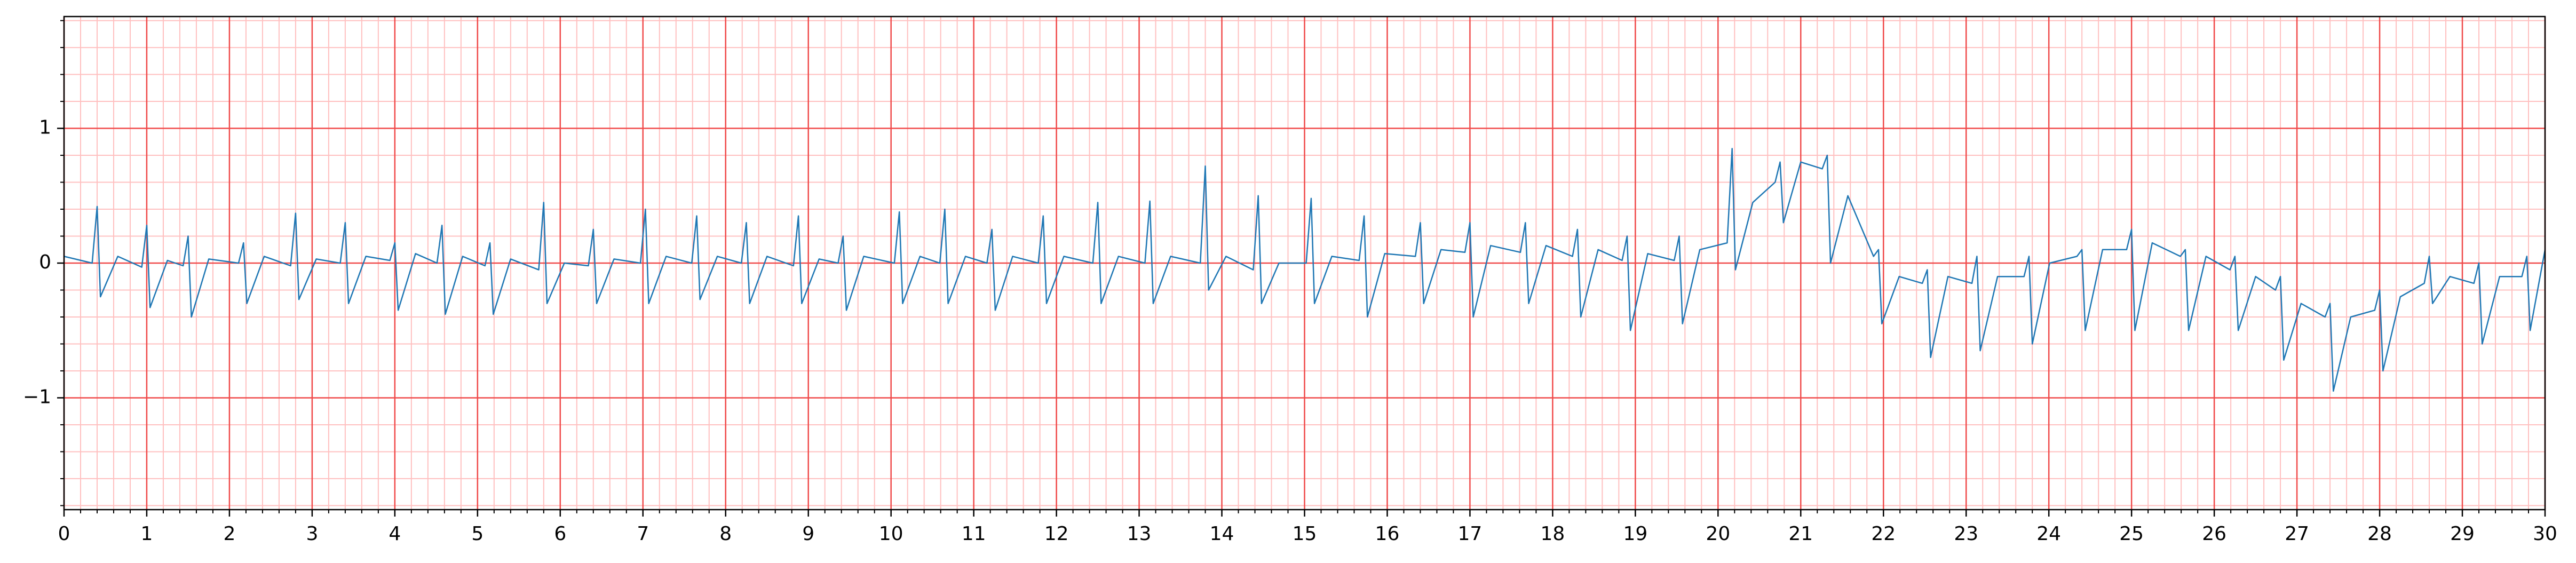 Image resolution: width=2576 pixels, height=563 pixels. I want to click on x-tick-label: 13, so click(1139, 534).